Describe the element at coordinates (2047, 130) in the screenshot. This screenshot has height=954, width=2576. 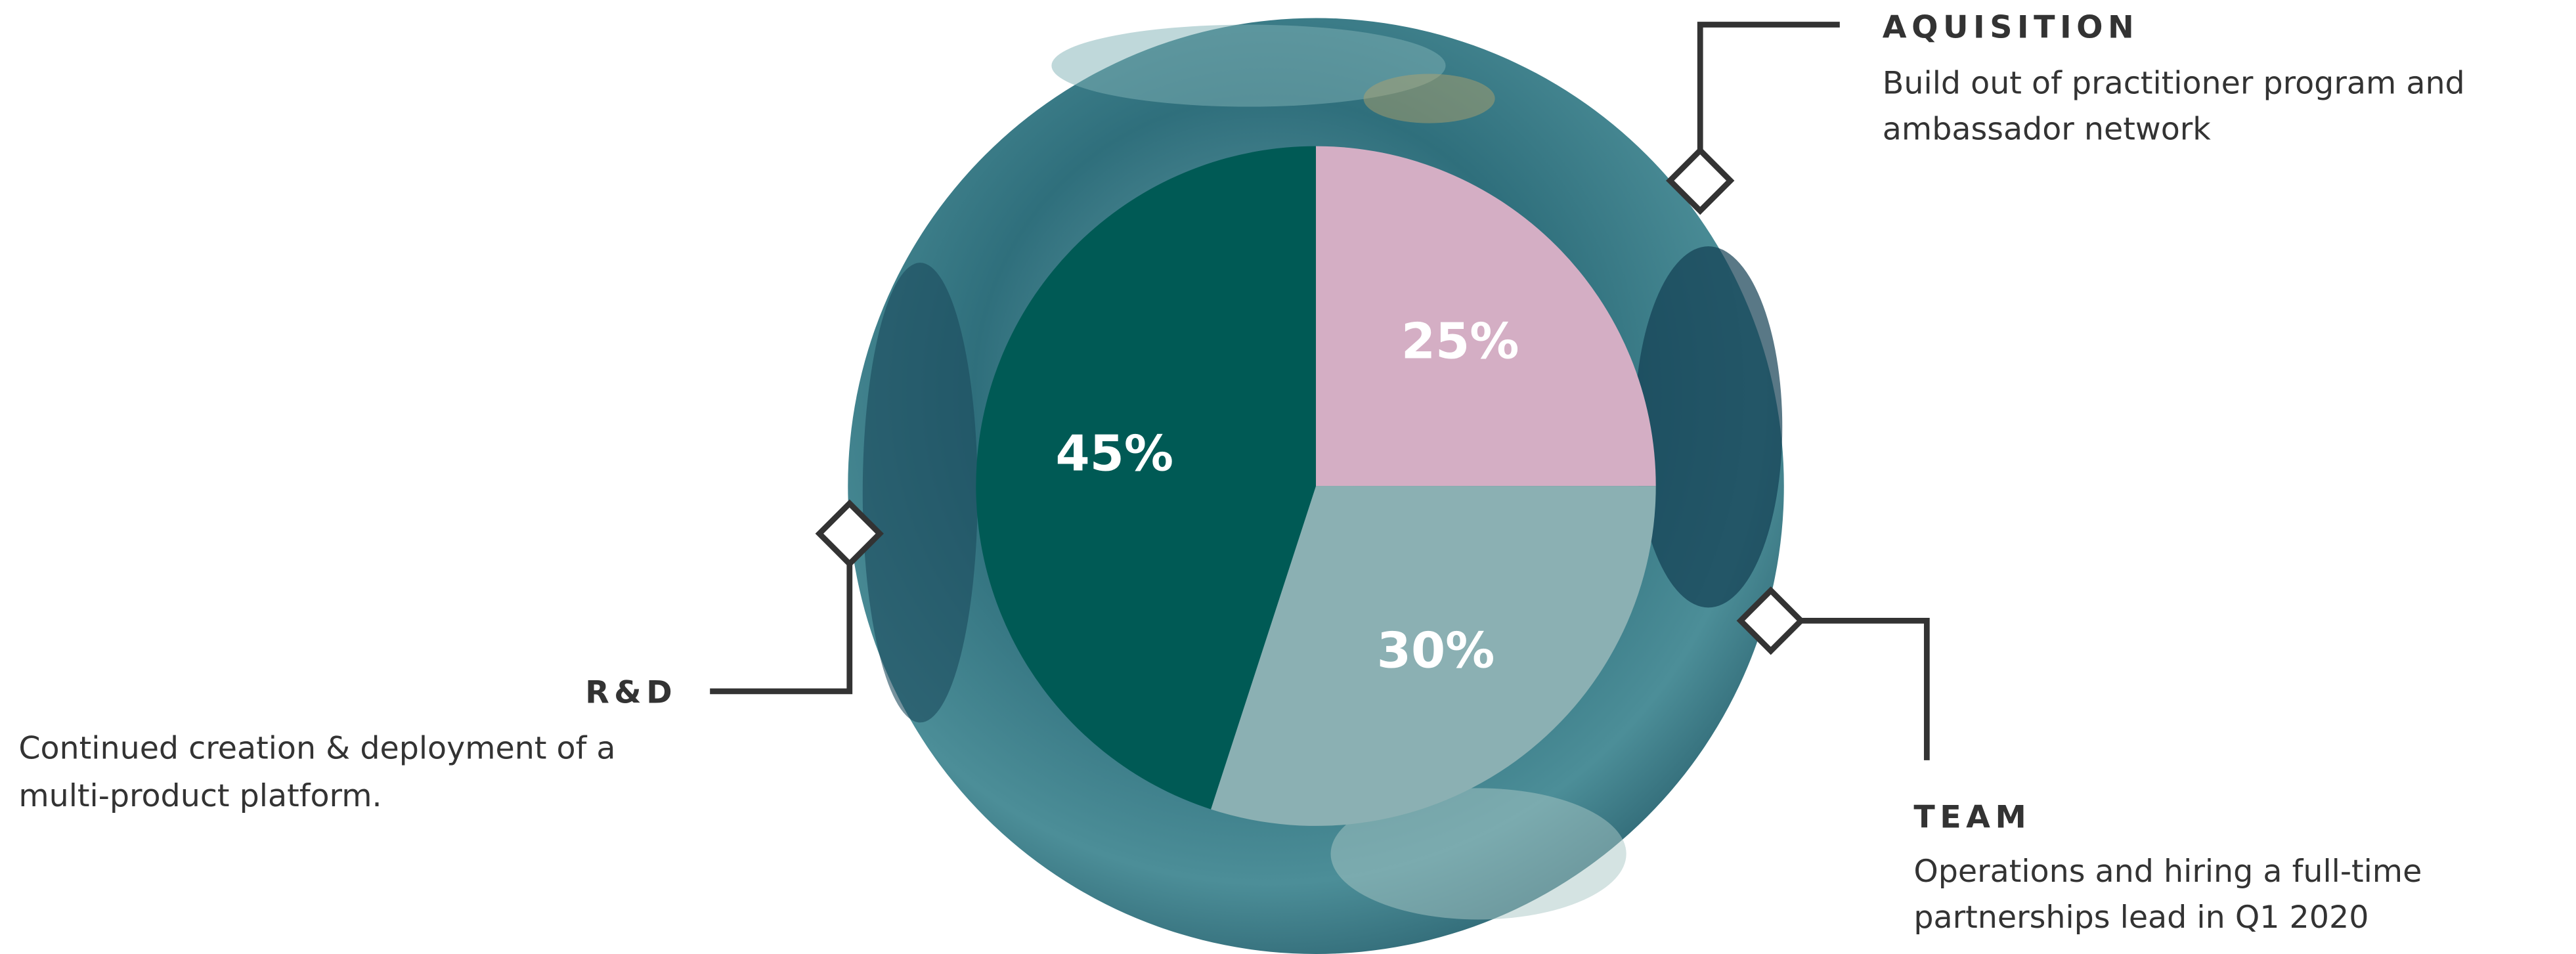
I see `category-description: ambassador network` at that location.